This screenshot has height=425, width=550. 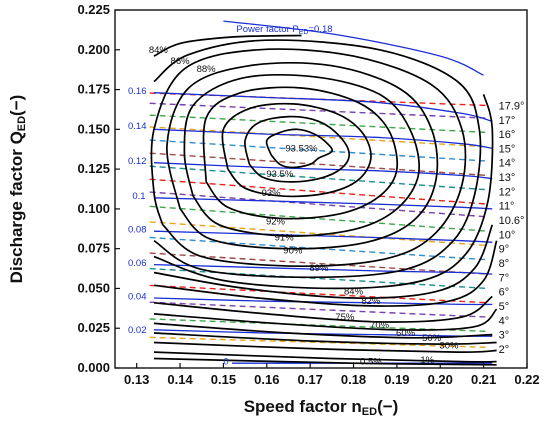 What do you see at coordinates (93, 327) in the screenshot?
I see `y-tick-label-0-025: 0.025` at bounding box center [93, 327].